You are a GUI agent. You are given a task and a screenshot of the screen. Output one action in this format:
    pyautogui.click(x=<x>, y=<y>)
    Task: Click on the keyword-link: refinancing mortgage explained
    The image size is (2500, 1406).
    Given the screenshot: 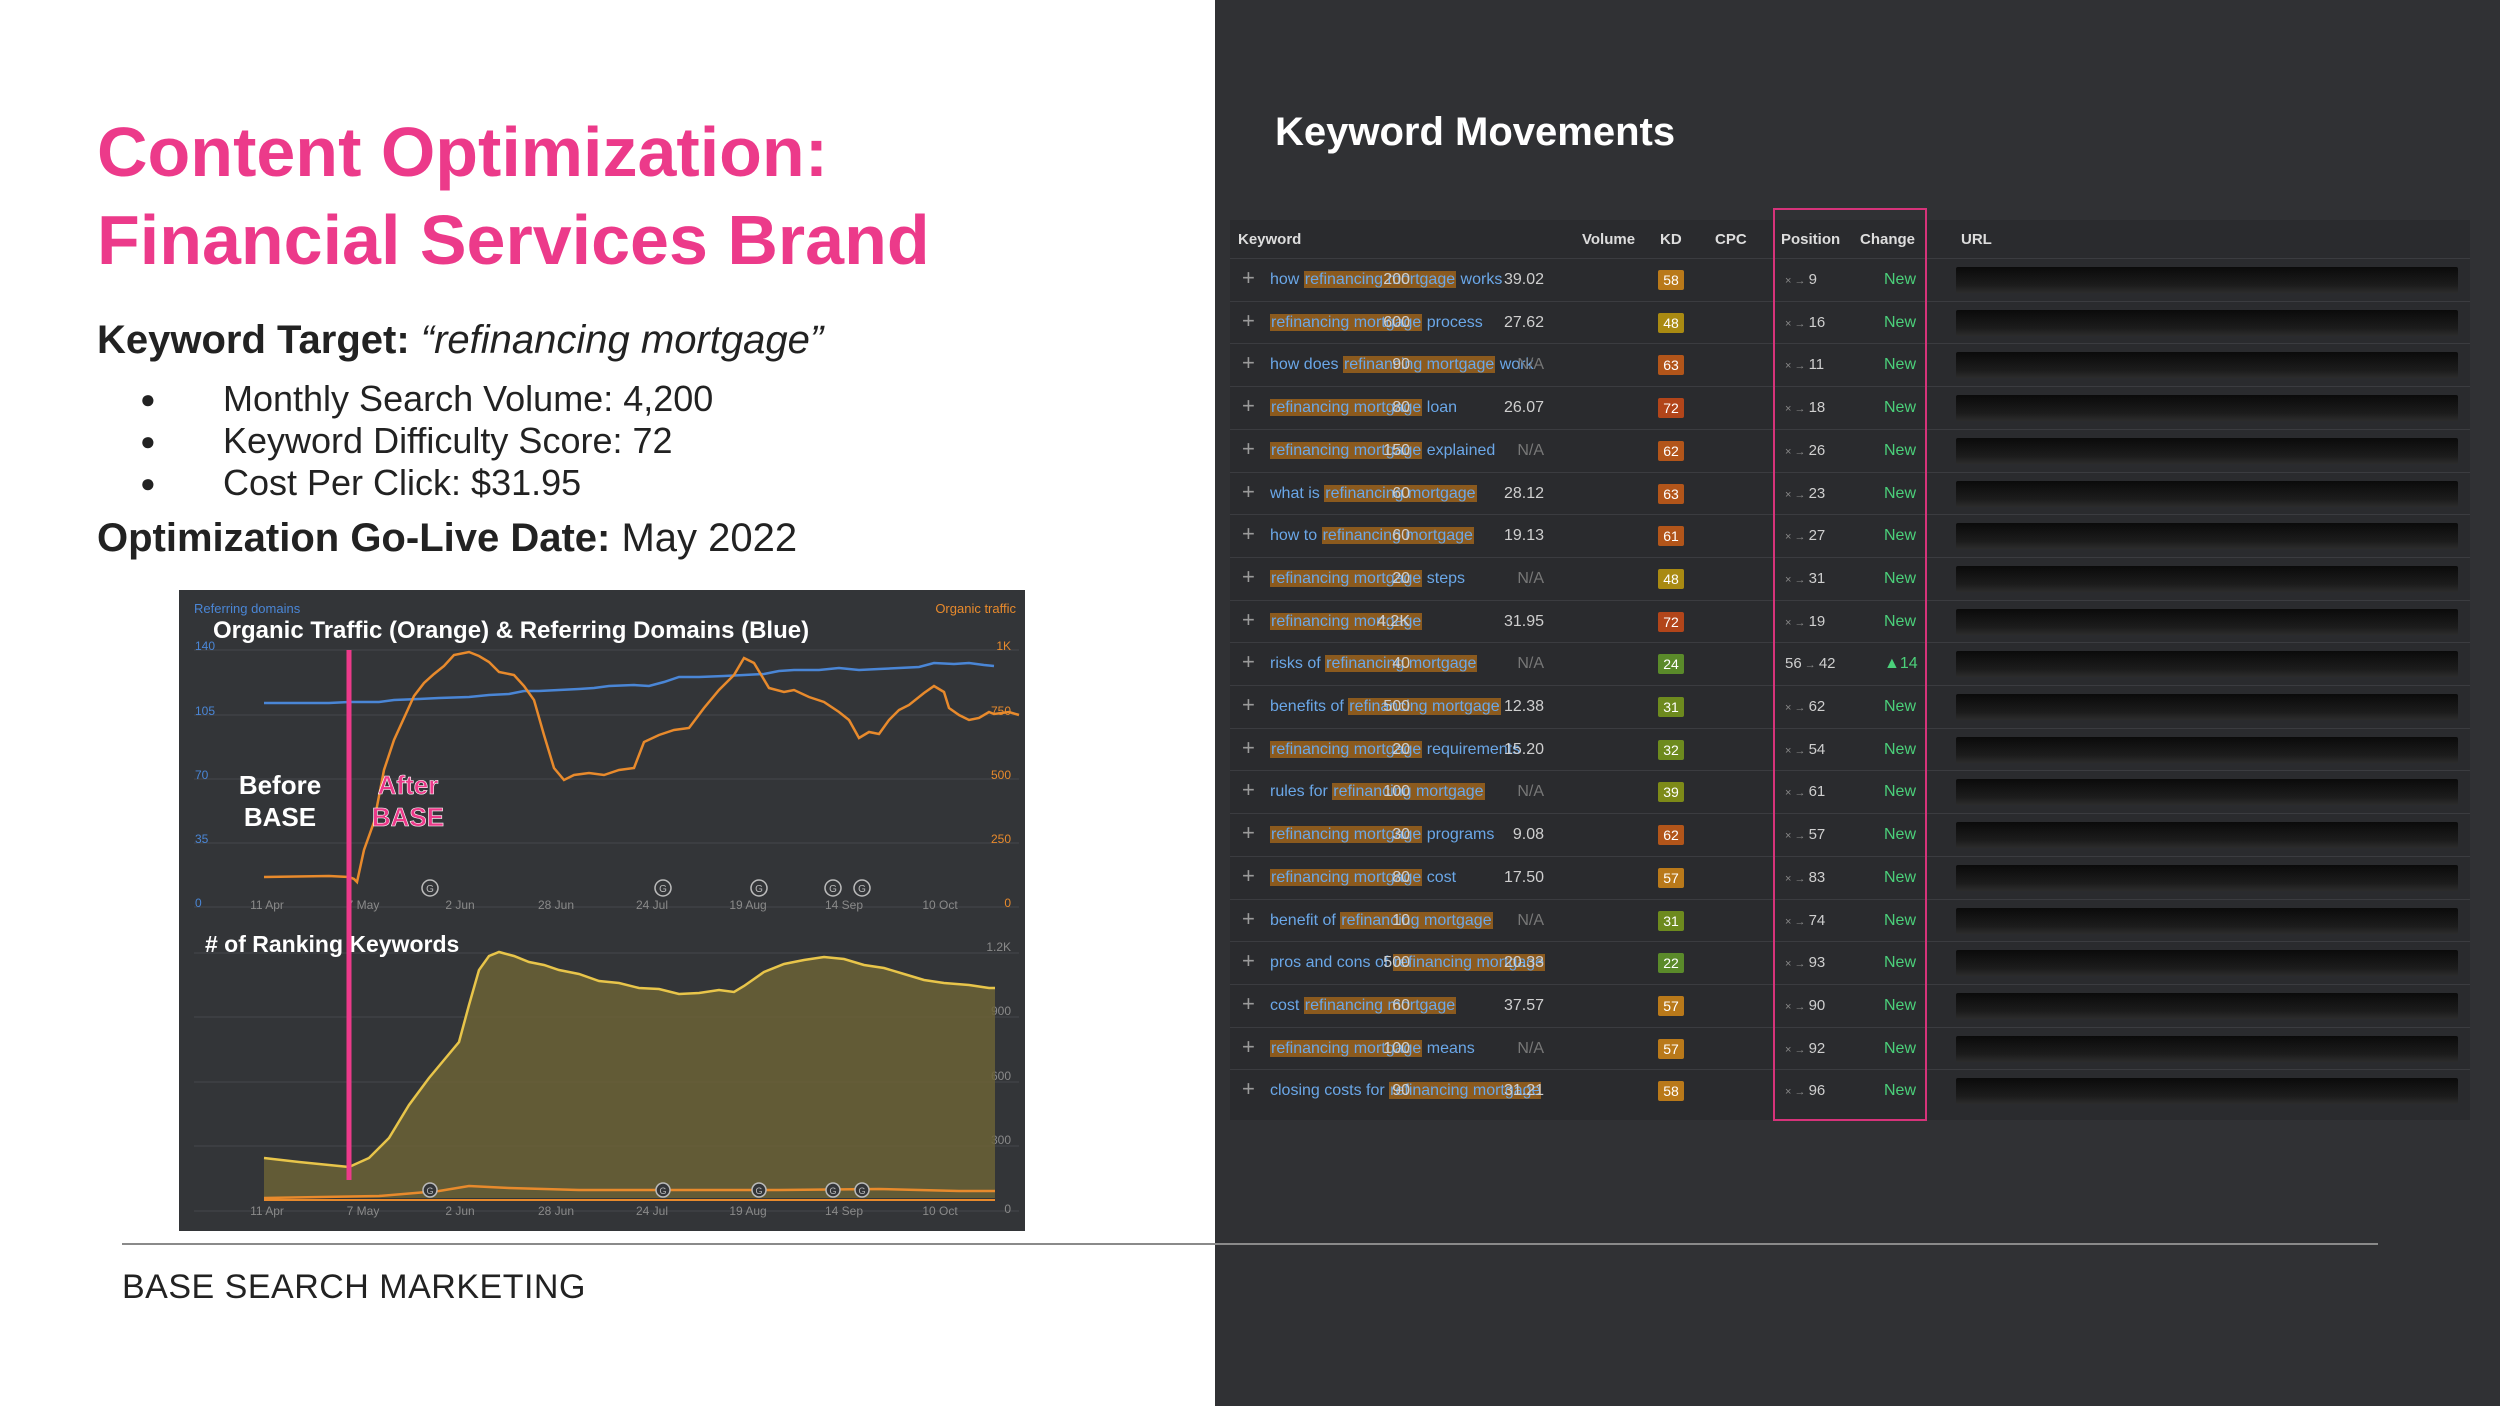 What is the action you would take?
    pyautogui.click(x=1383, y=450)
    